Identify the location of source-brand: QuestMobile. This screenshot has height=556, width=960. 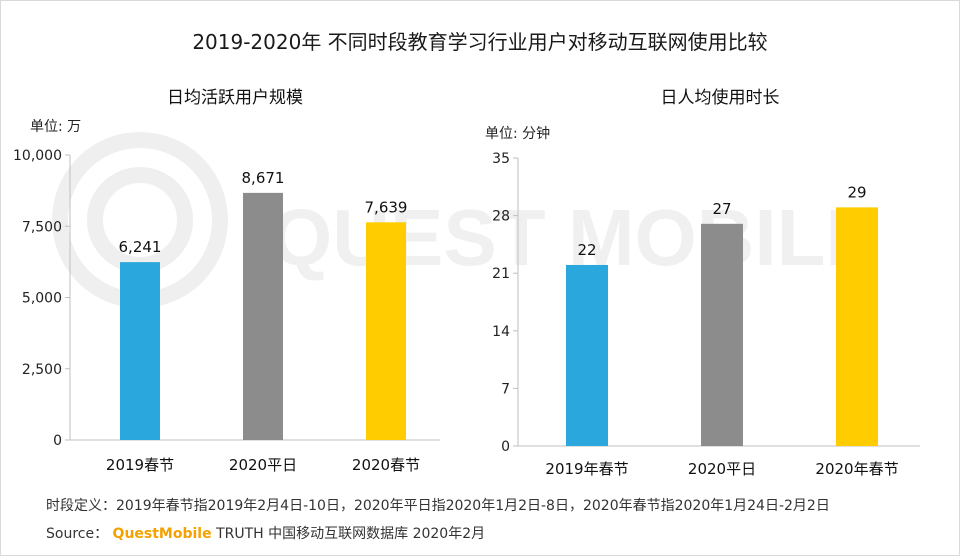
(162, 534).